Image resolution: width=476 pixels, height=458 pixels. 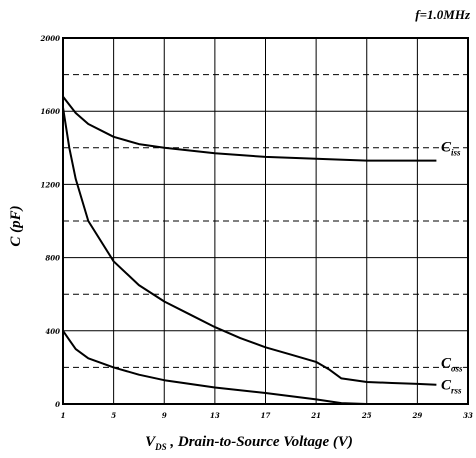 What do you see at coordinates (468, 415) in the screenshot?
I see `x-tick-label: 33` at bounding box center [468, 415].